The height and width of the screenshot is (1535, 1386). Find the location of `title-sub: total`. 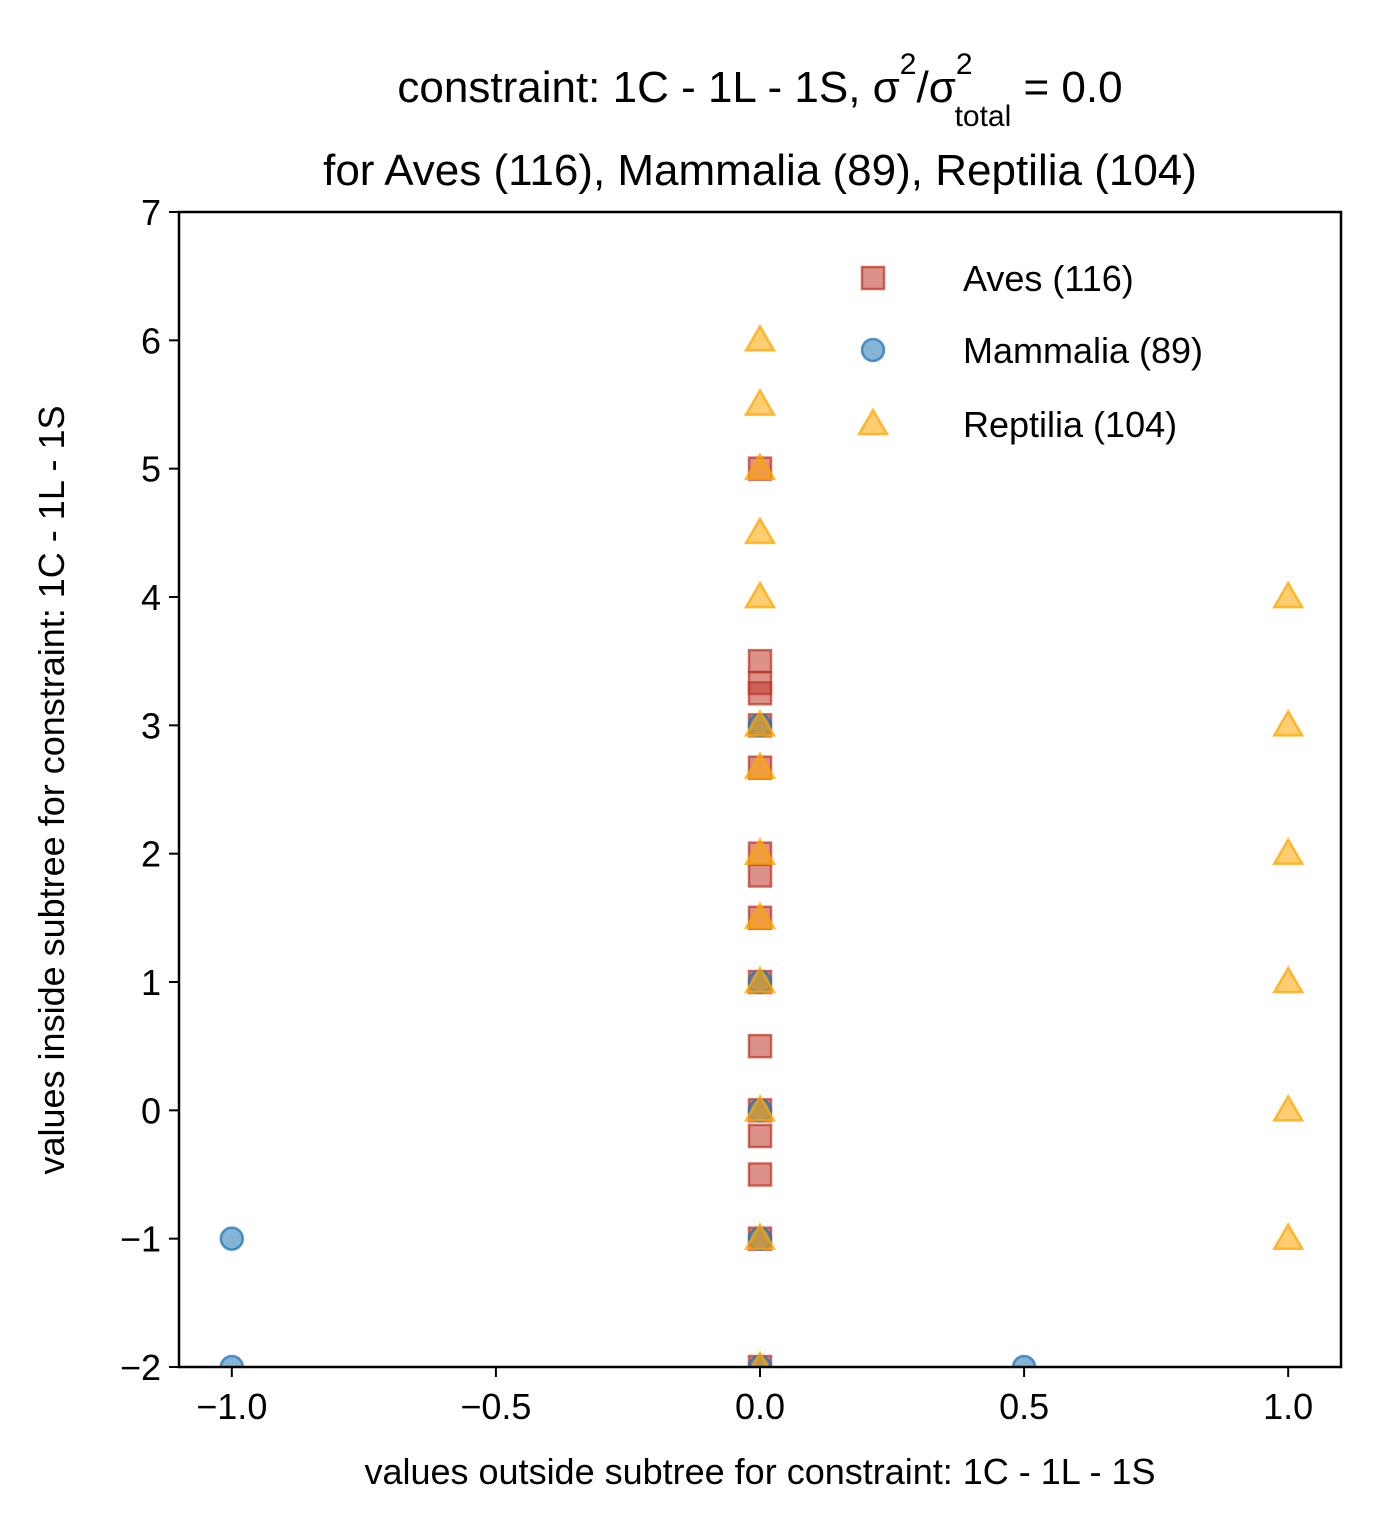

title-sub: total is located at coordinates (983, 116).